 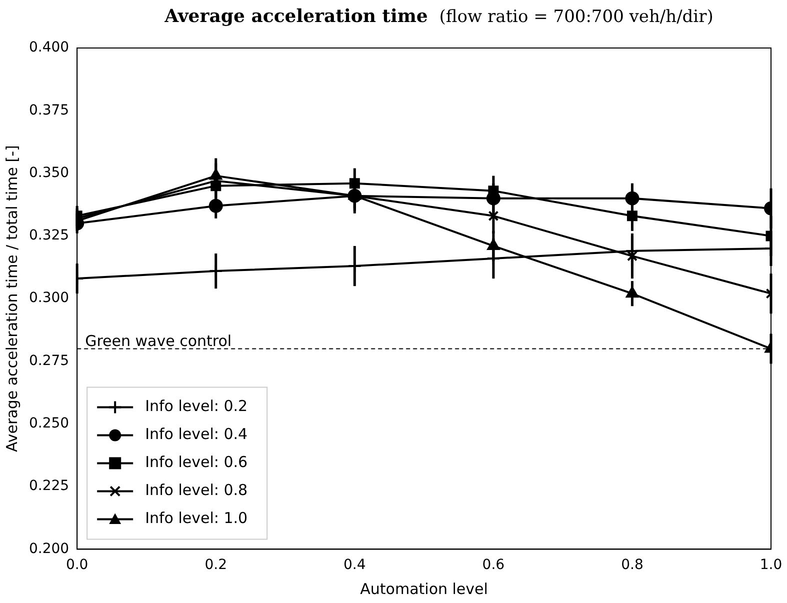 I want to click on y-tick-label: 0.225, so click(x=49, y=486).